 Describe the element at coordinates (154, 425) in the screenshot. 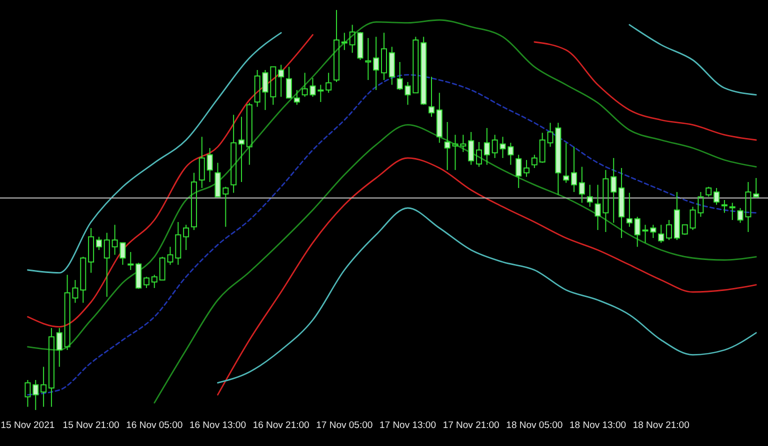

I see `x-tick-label: 16 Nov 05:00` at that location.